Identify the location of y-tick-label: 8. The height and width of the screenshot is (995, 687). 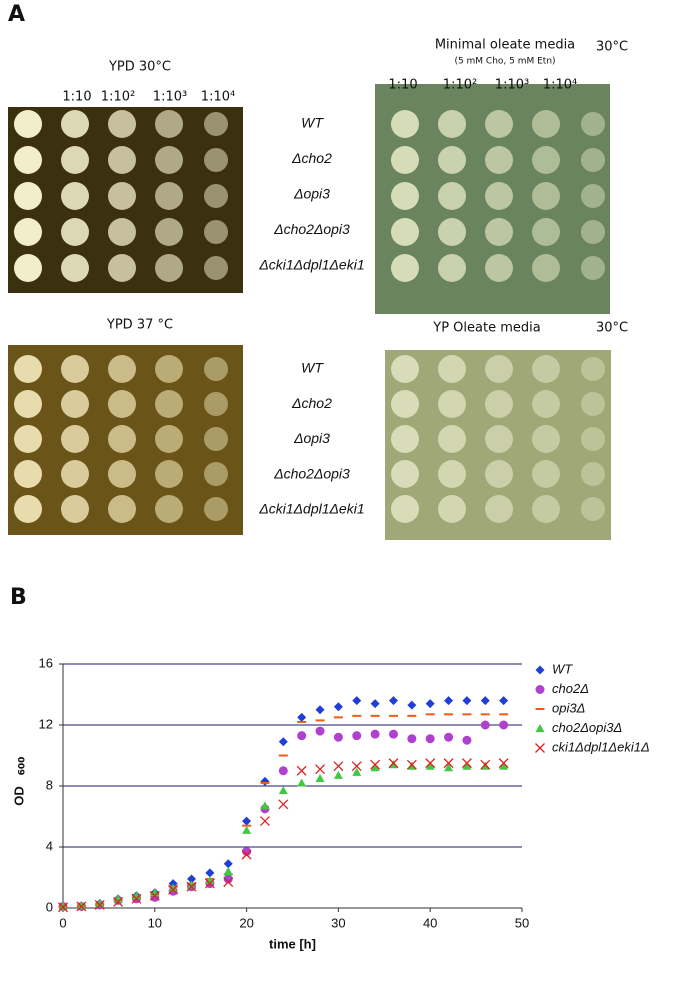
(49, 784).